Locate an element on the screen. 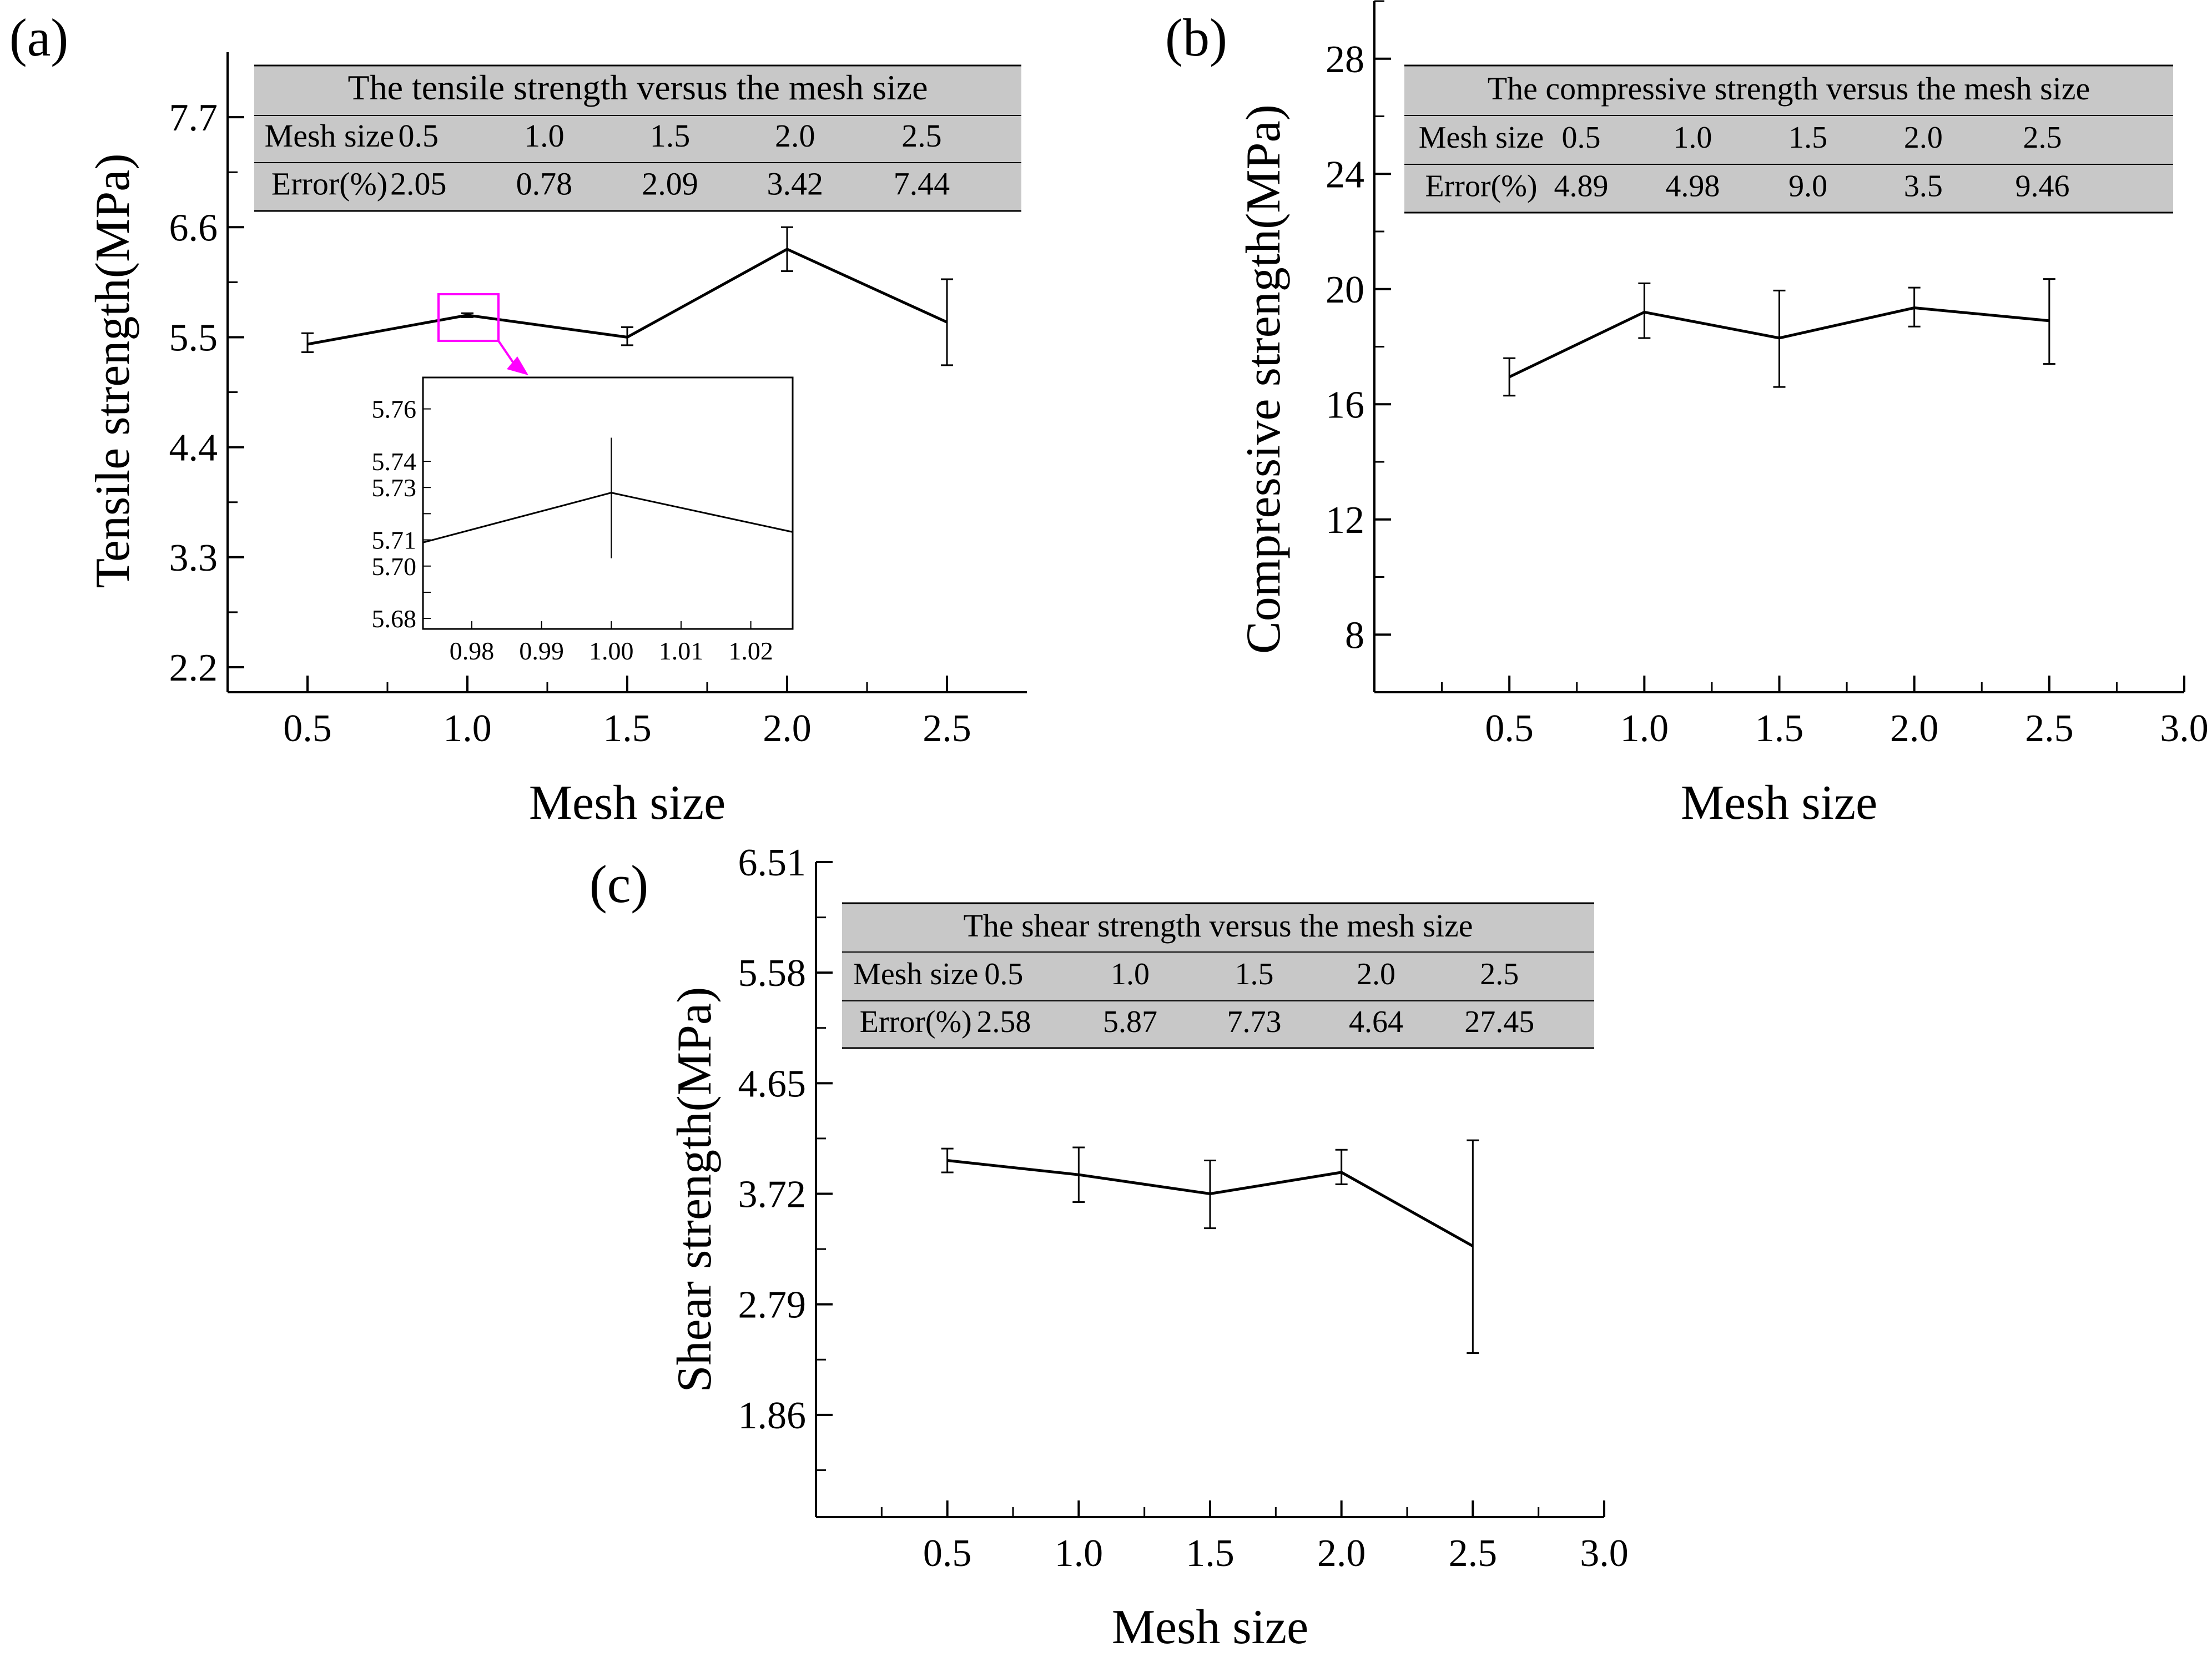 This screenshot has height=1667, width=2212. table-error-cell: 9.46 is located at coordinates (2043, 186).